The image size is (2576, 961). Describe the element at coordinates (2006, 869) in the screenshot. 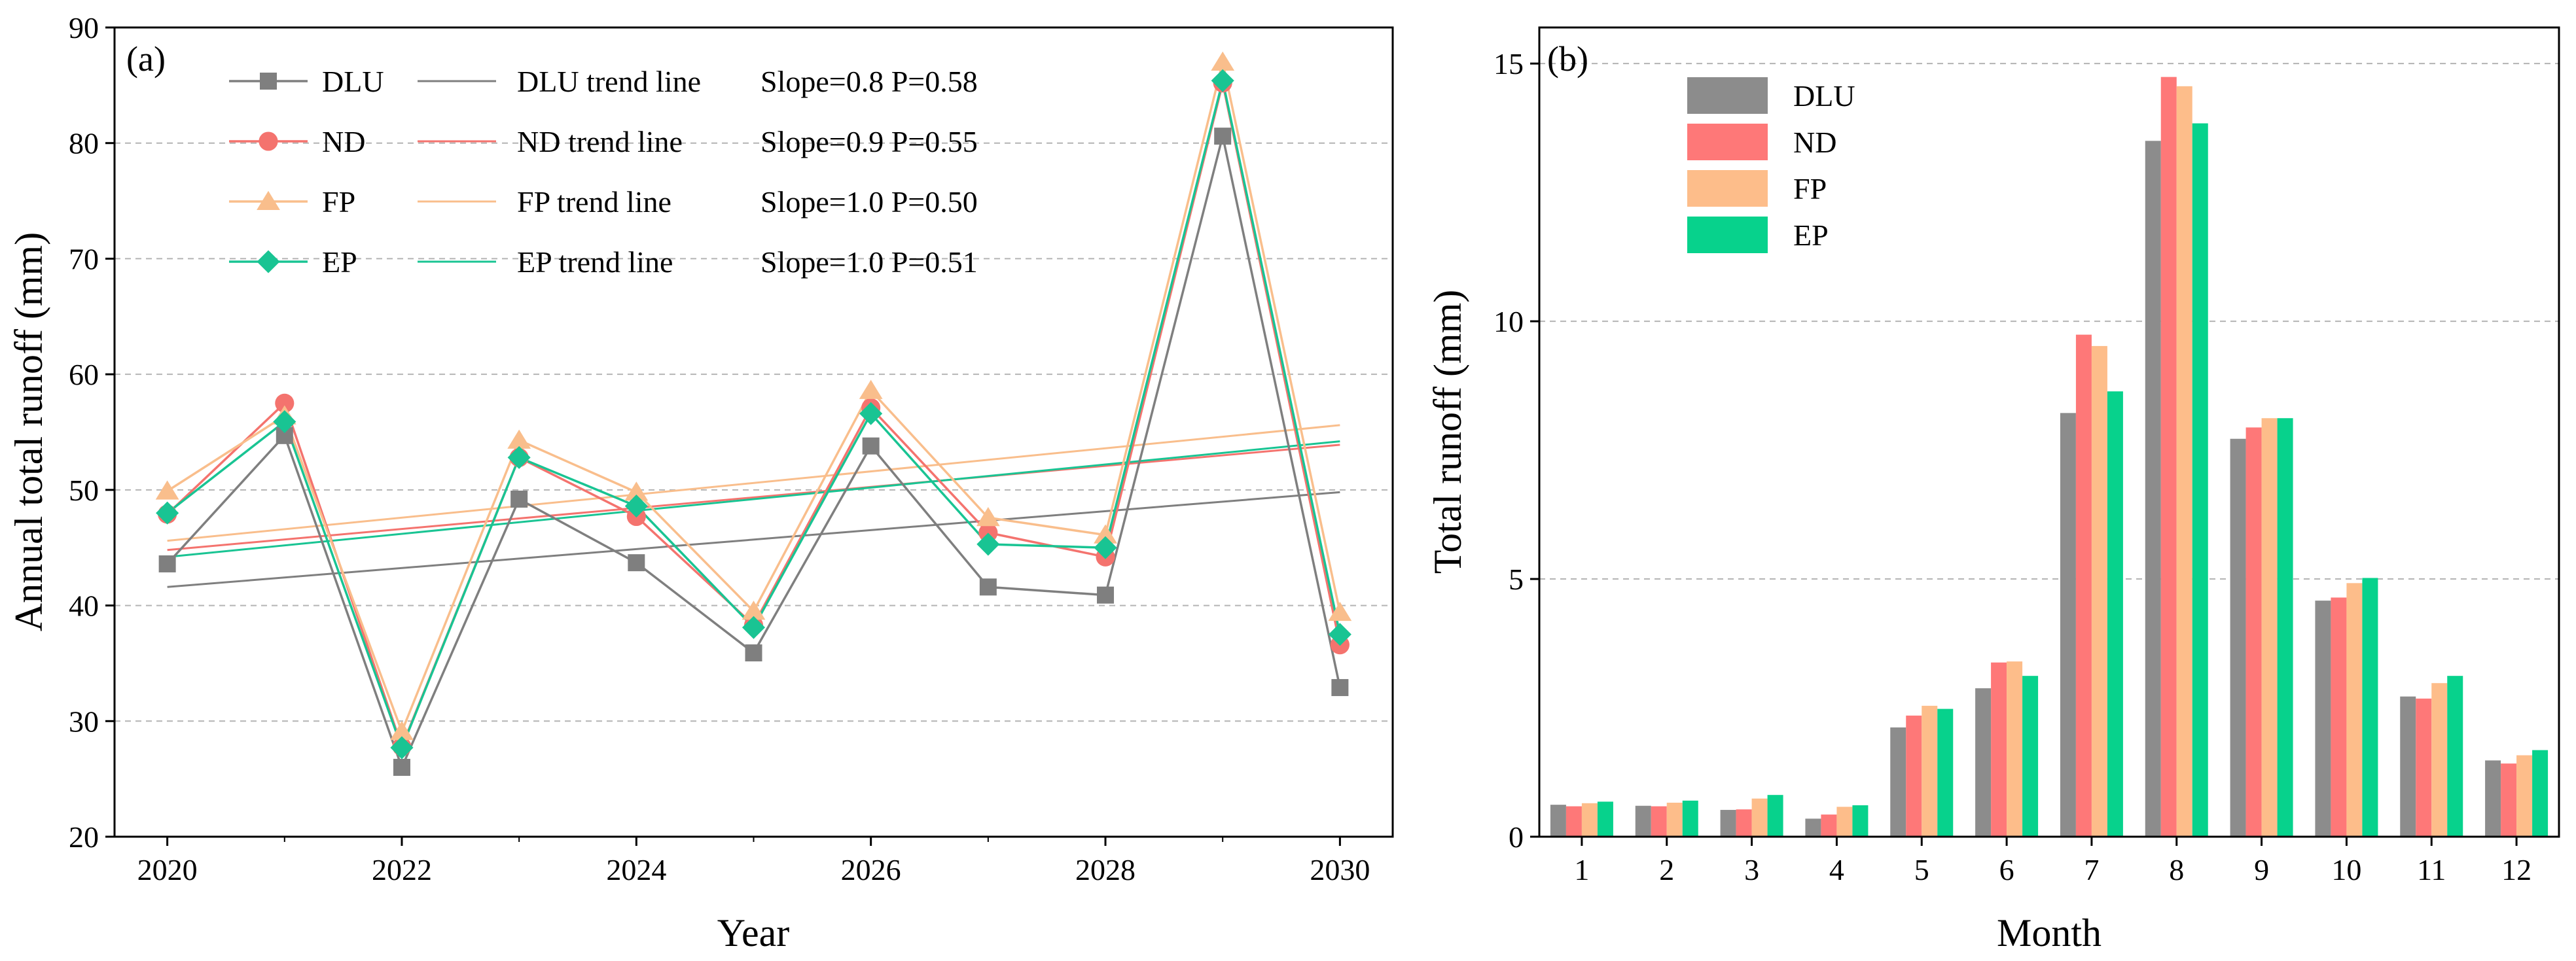

I see `x-tick-label-b: 6` at that location.